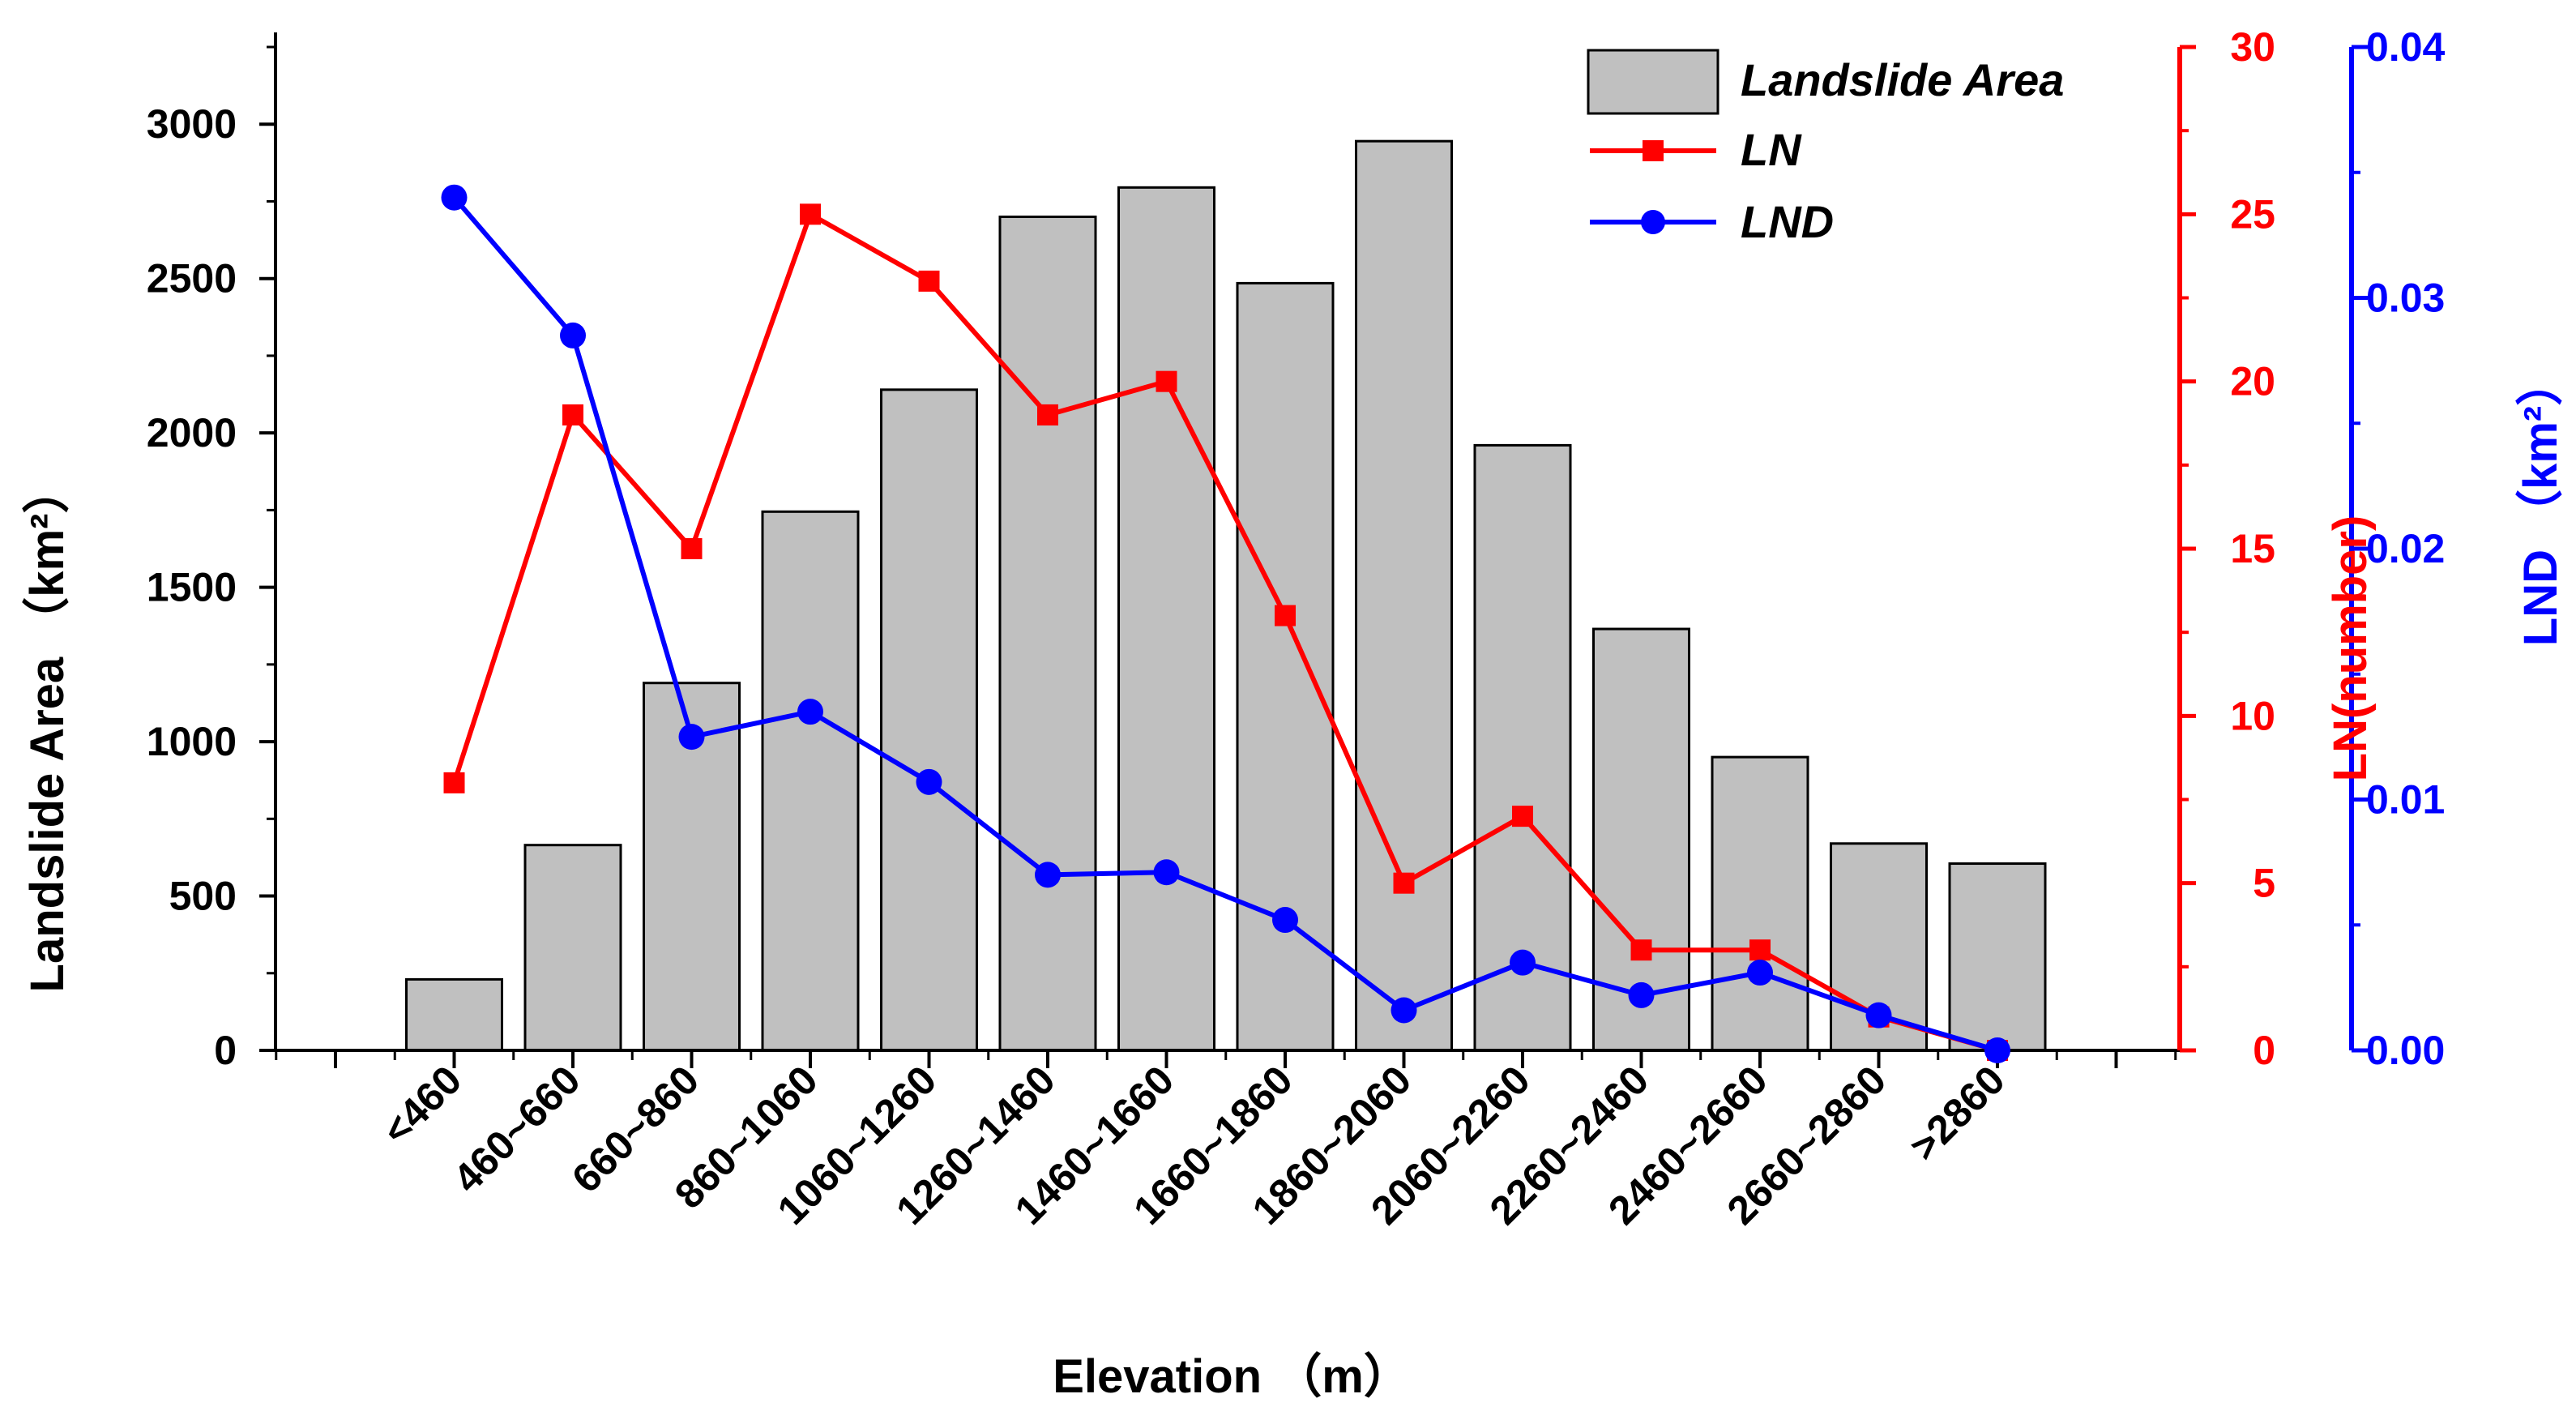 The image size is (2576, 1424). What do you see at coordinates (1653, 222) in the screenshot?
I see `legend-marker-lnd` at bounding box center [1653, 222].